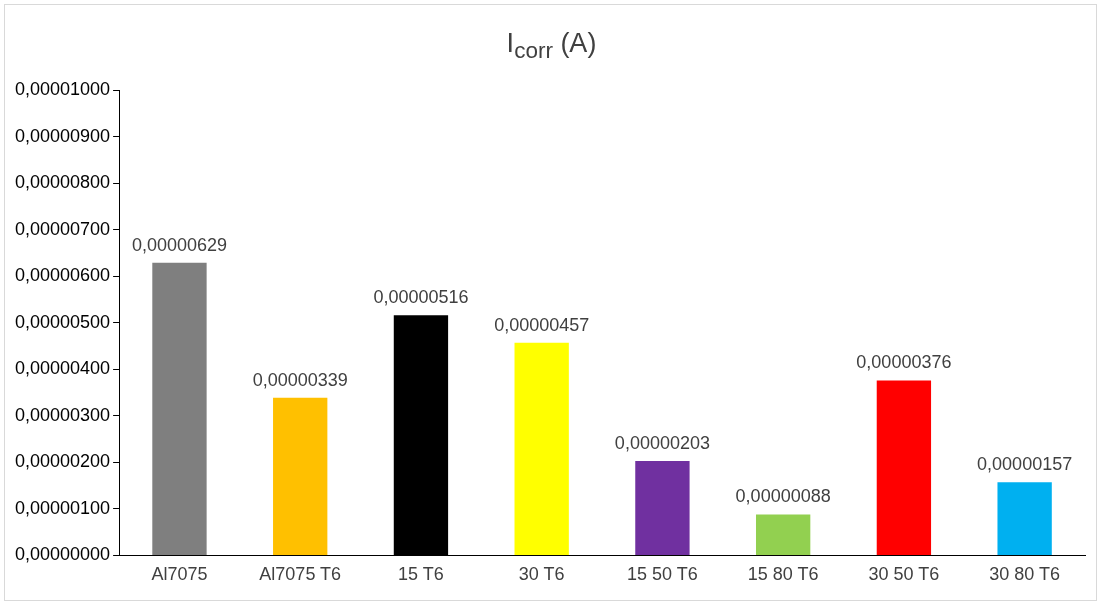 The height and width of the screenshot is (607, 1103). I want to click on chart-title: I$_{corr}$ (A), so click(551, 46).